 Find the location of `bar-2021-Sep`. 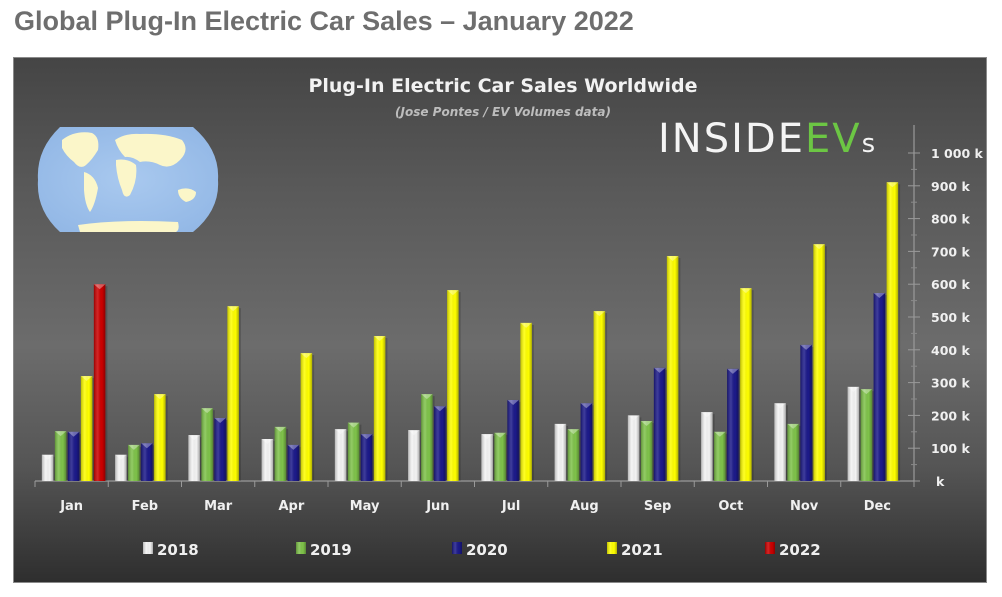

bar-2021-Sep is located at coordinates (673, 368).